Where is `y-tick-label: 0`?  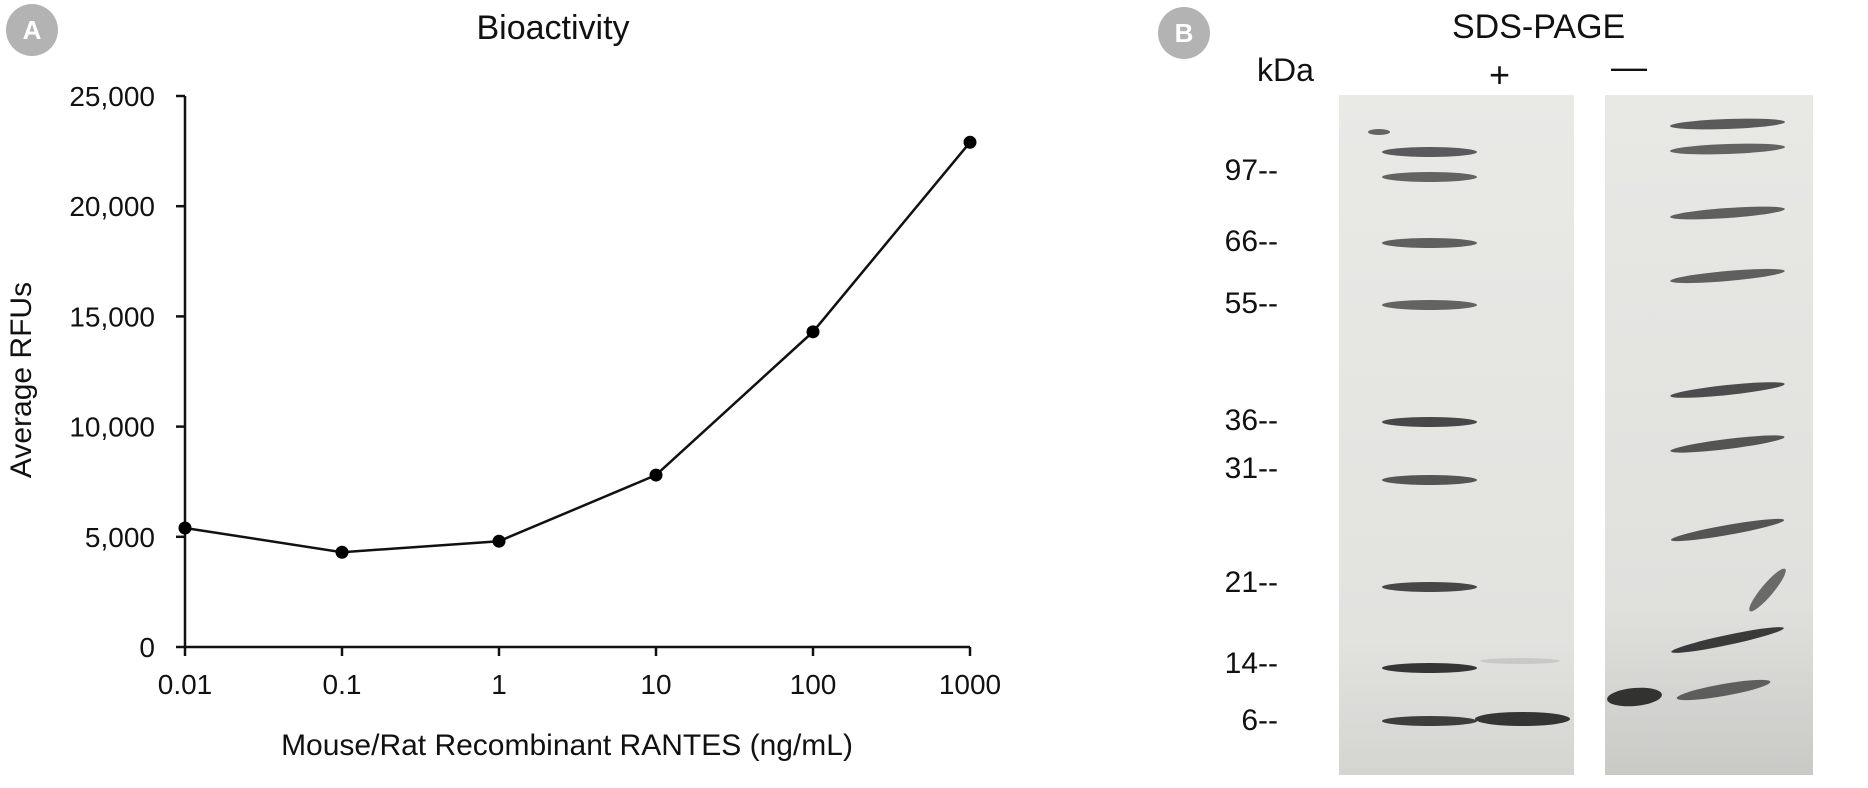
y-tick-label: 0 is located at coordinates (147, 647).